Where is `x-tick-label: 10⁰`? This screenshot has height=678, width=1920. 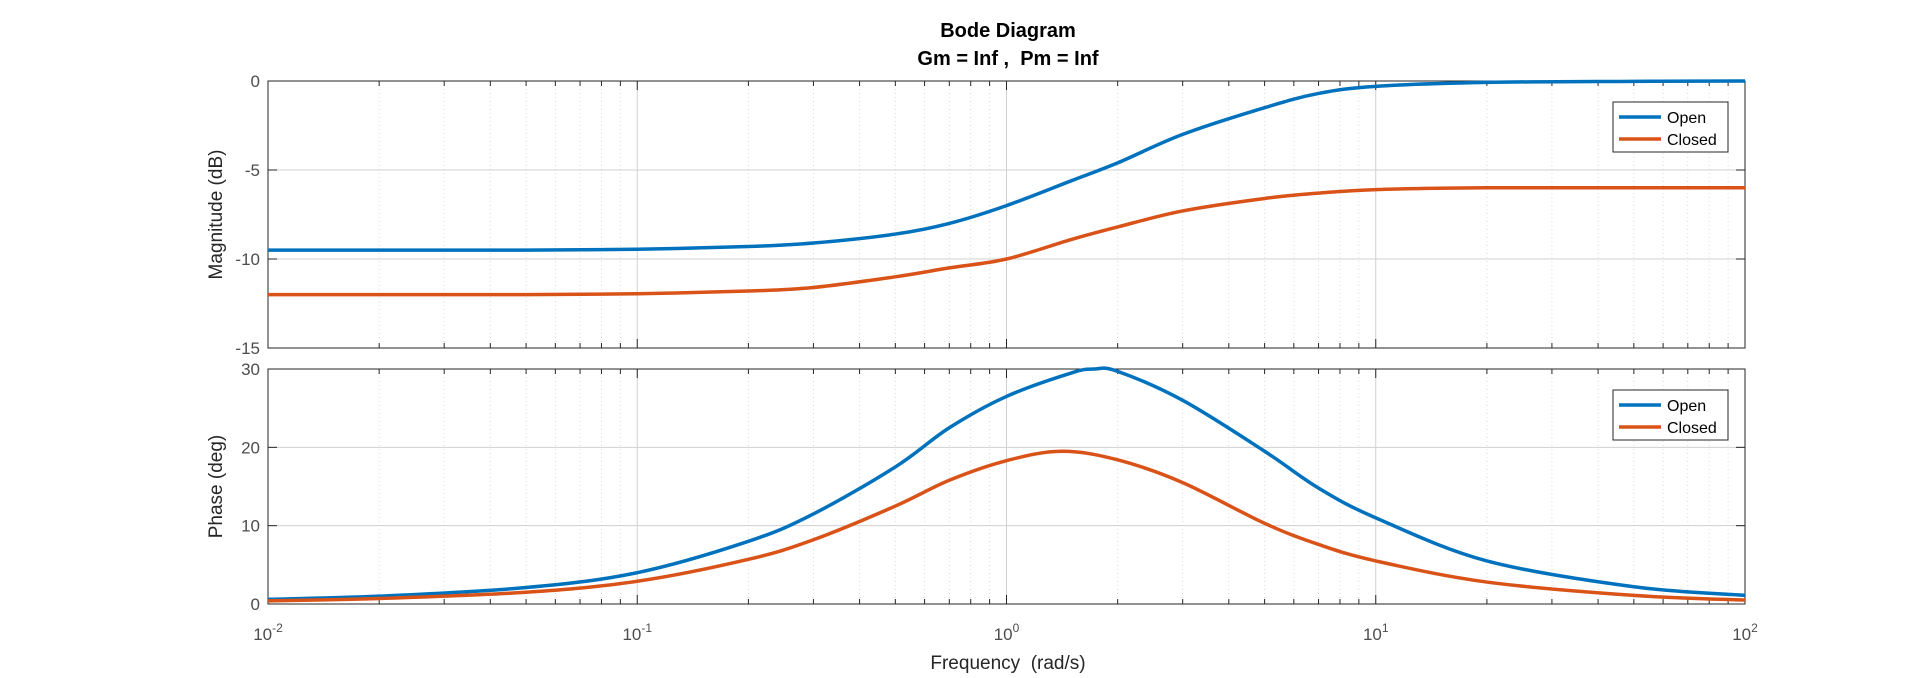 x-tick-label: 10⁰ is located at coordinates (1007, 632).